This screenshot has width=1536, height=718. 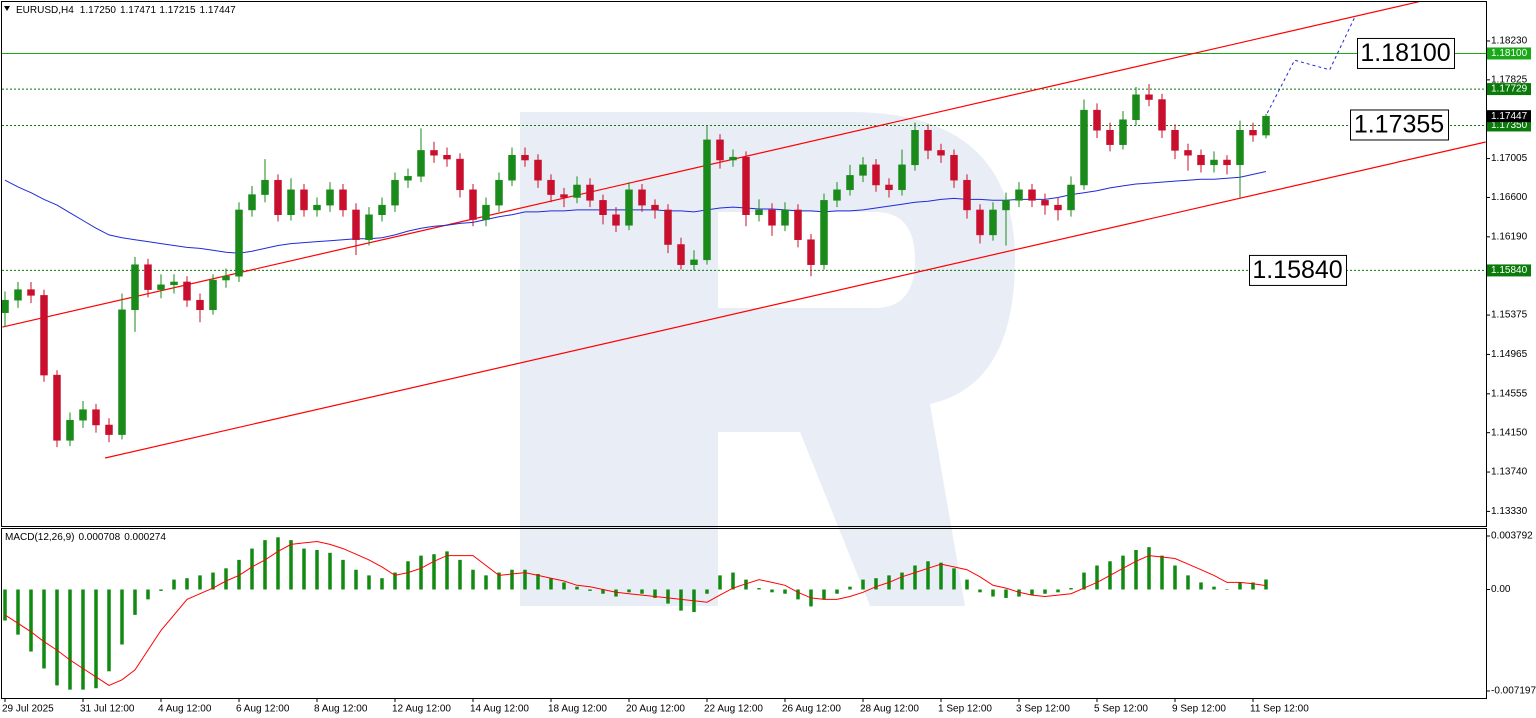 What do you see at coordinates (1509, 41) in the screenshot?
I see `y-tick-label: 1.18230` at bounding box center [1509, 41].